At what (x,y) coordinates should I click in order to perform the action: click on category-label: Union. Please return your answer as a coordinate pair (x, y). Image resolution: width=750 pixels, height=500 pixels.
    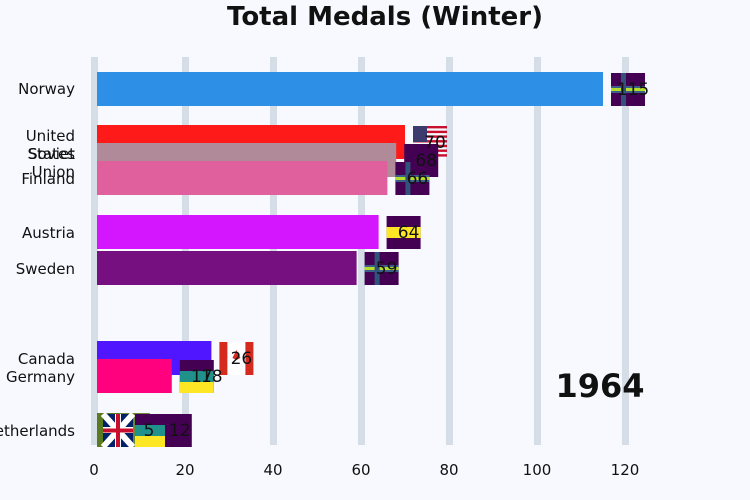
    Looking at the image, I should click on (53, 172).